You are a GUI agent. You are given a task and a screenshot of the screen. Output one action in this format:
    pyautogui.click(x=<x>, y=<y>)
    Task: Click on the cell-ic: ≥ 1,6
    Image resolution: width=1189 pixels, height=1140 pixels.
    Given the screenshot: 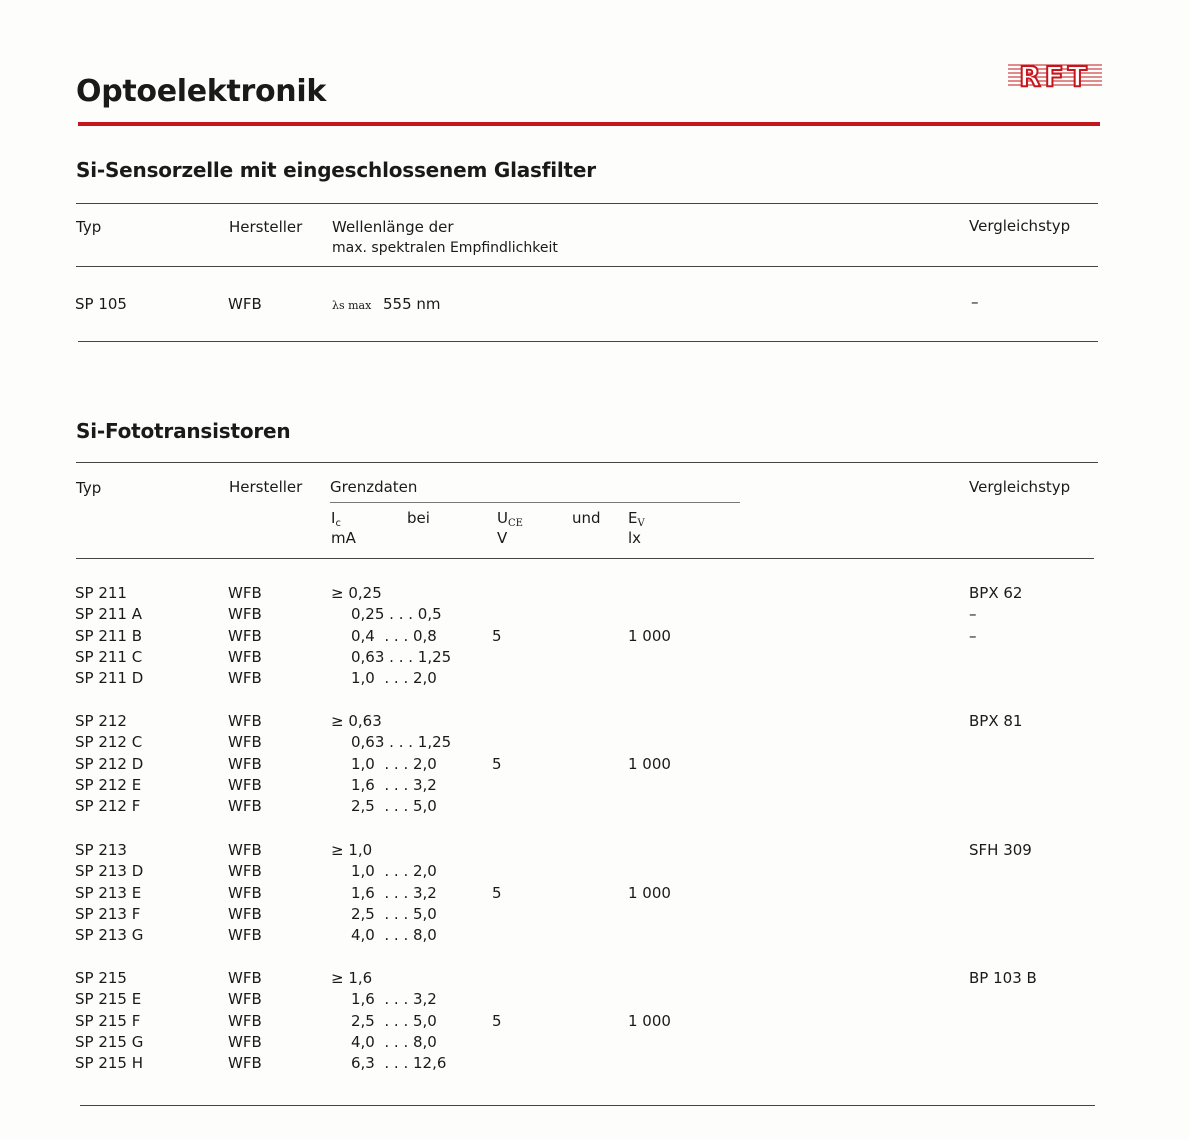 What is the action you would take?
    pyautogui.click(x=352, y=978)
    